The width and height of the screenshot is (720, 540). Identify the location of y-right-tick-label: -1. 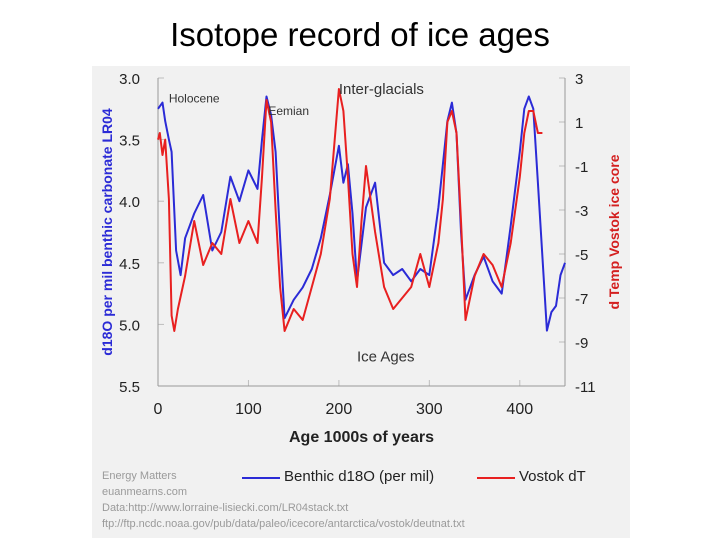
(581, 167).